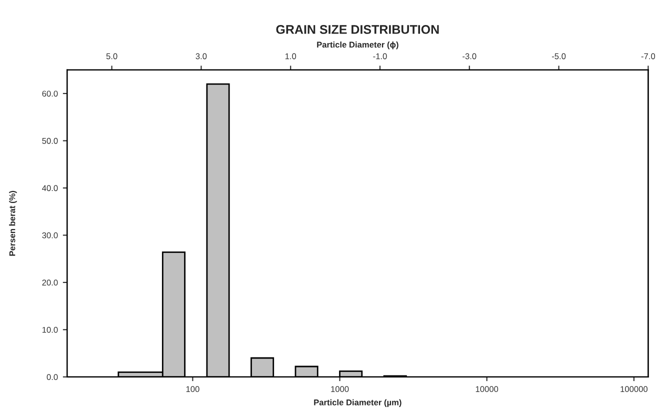 This screenshot has height=416, width=671. What do you see at coordinates (559, 56) in the screenshot?
I see `x2-tick-label: -5.0` at bounding box center [559, 56].